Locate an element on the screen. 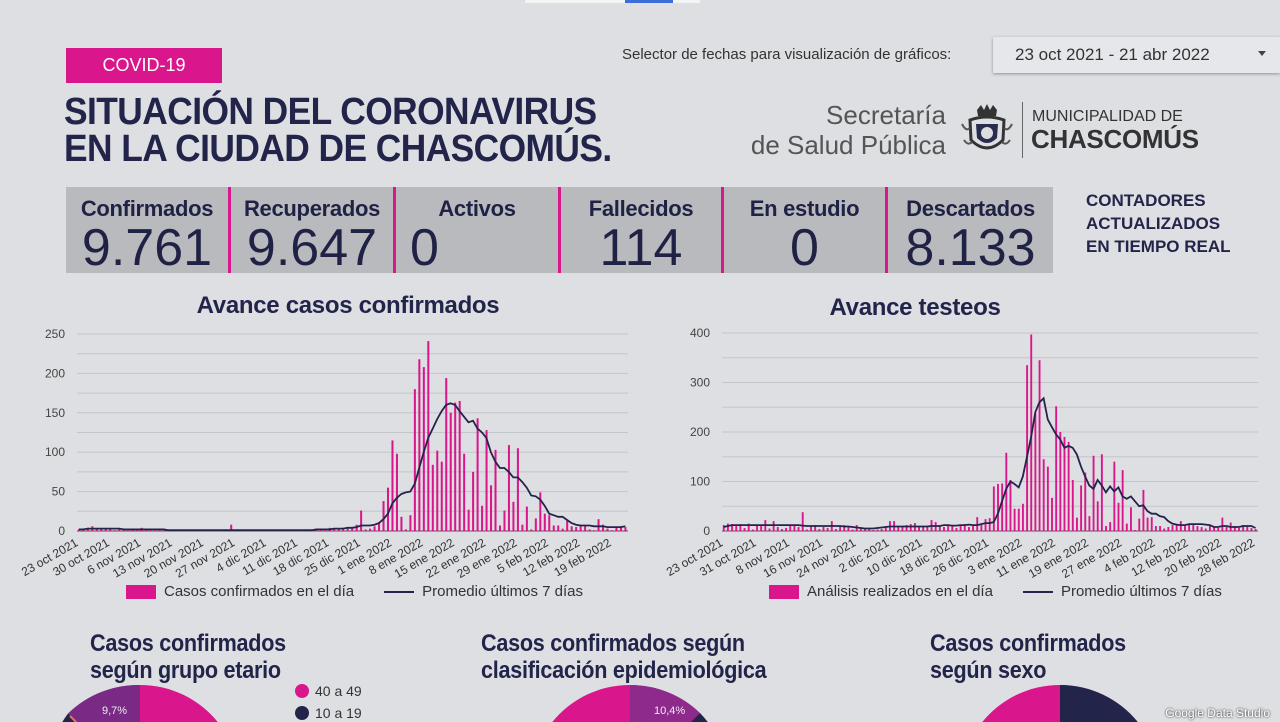  counters-note-line: ACTUALIZADOS is located at coordinates (1153, 223).